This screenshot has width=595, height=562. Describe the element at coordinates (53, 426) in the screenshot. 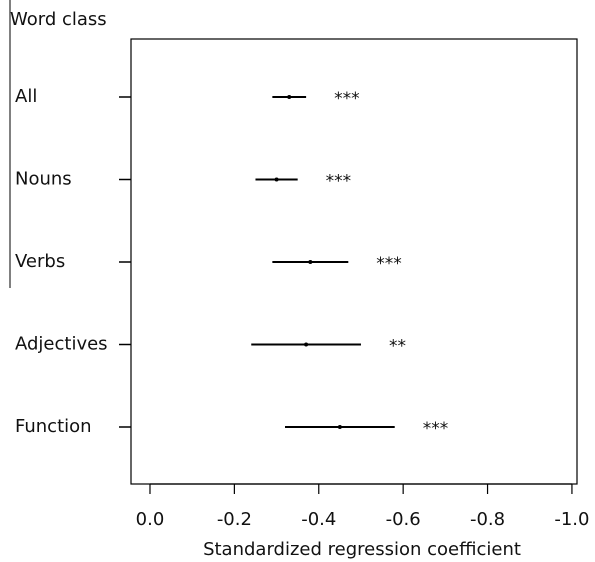

I see `category-label: Function` at that location.